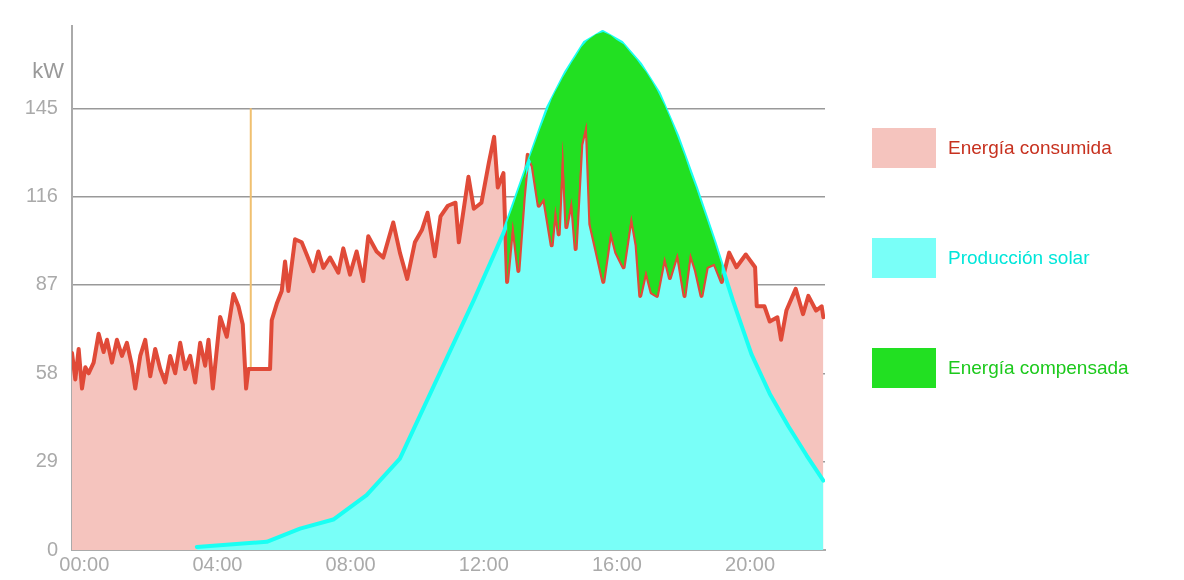 This screenshot has width=1184, height=580. I want to click on legend-label: Energía consumida, so click(1030, 148).